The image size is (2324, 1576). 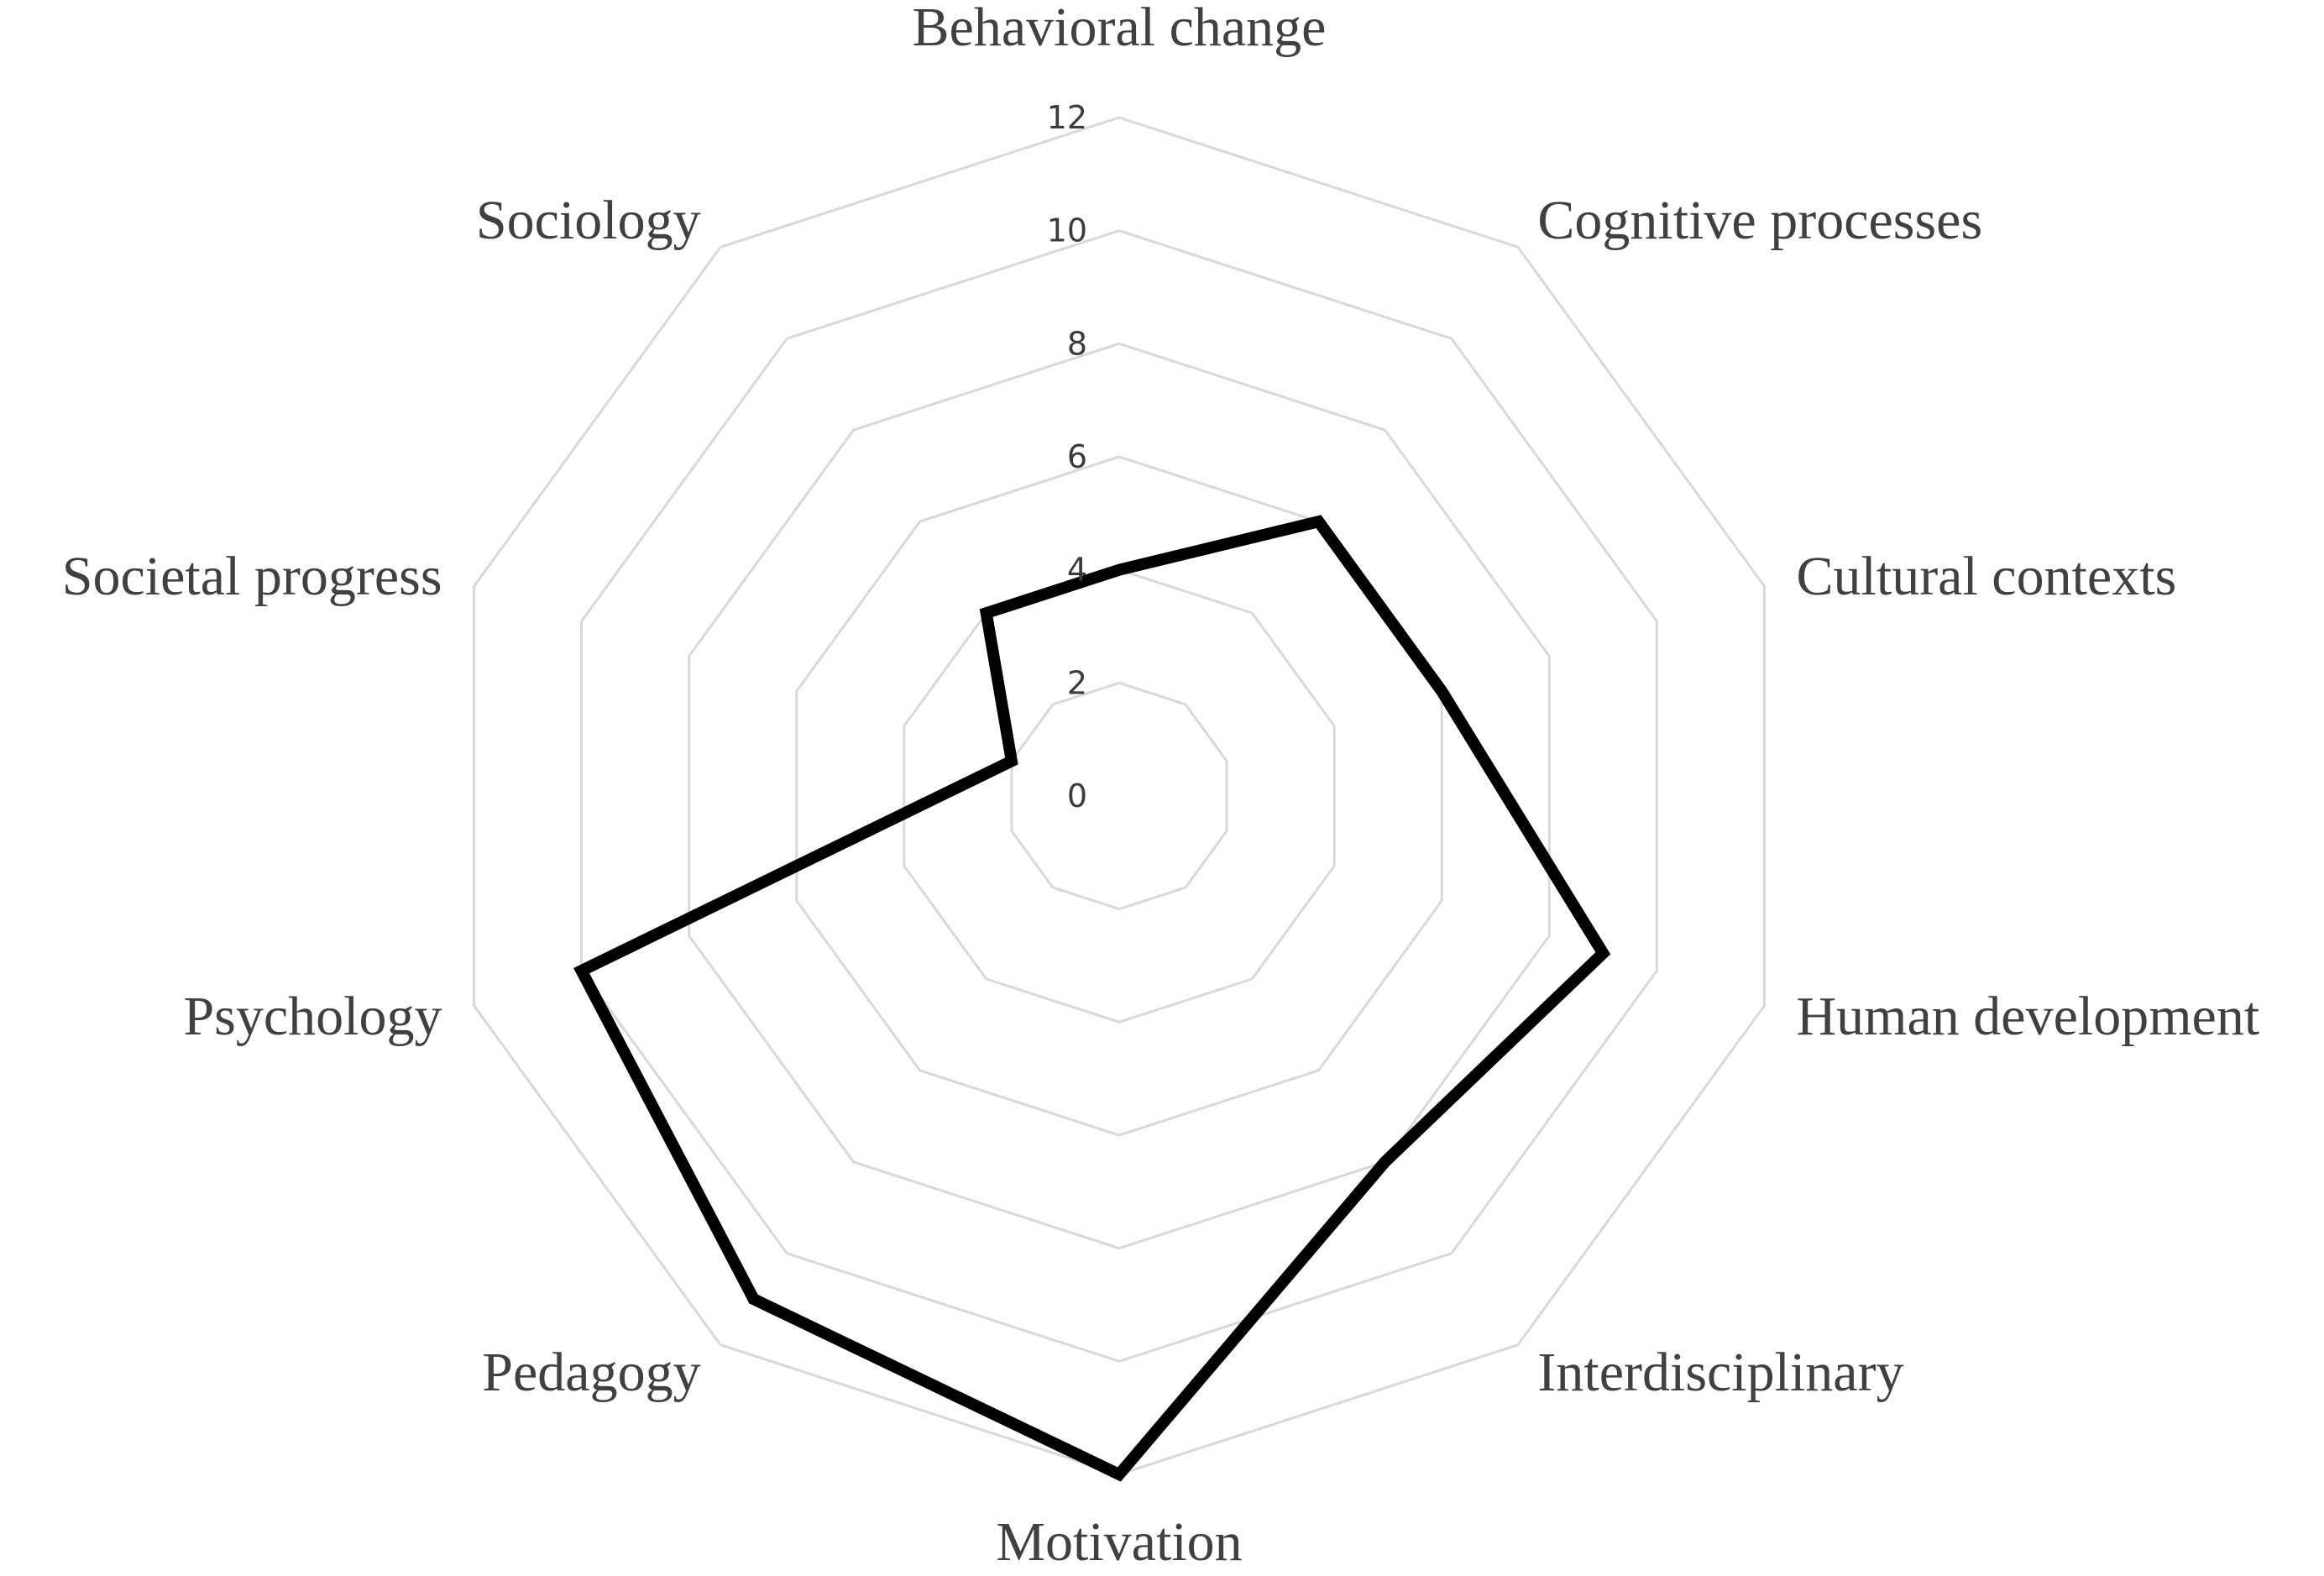 What do you see at coordinates (1077, 570) in the screenshot?
I see `tick-label-4: 4` at bounding box center [1077, 570].